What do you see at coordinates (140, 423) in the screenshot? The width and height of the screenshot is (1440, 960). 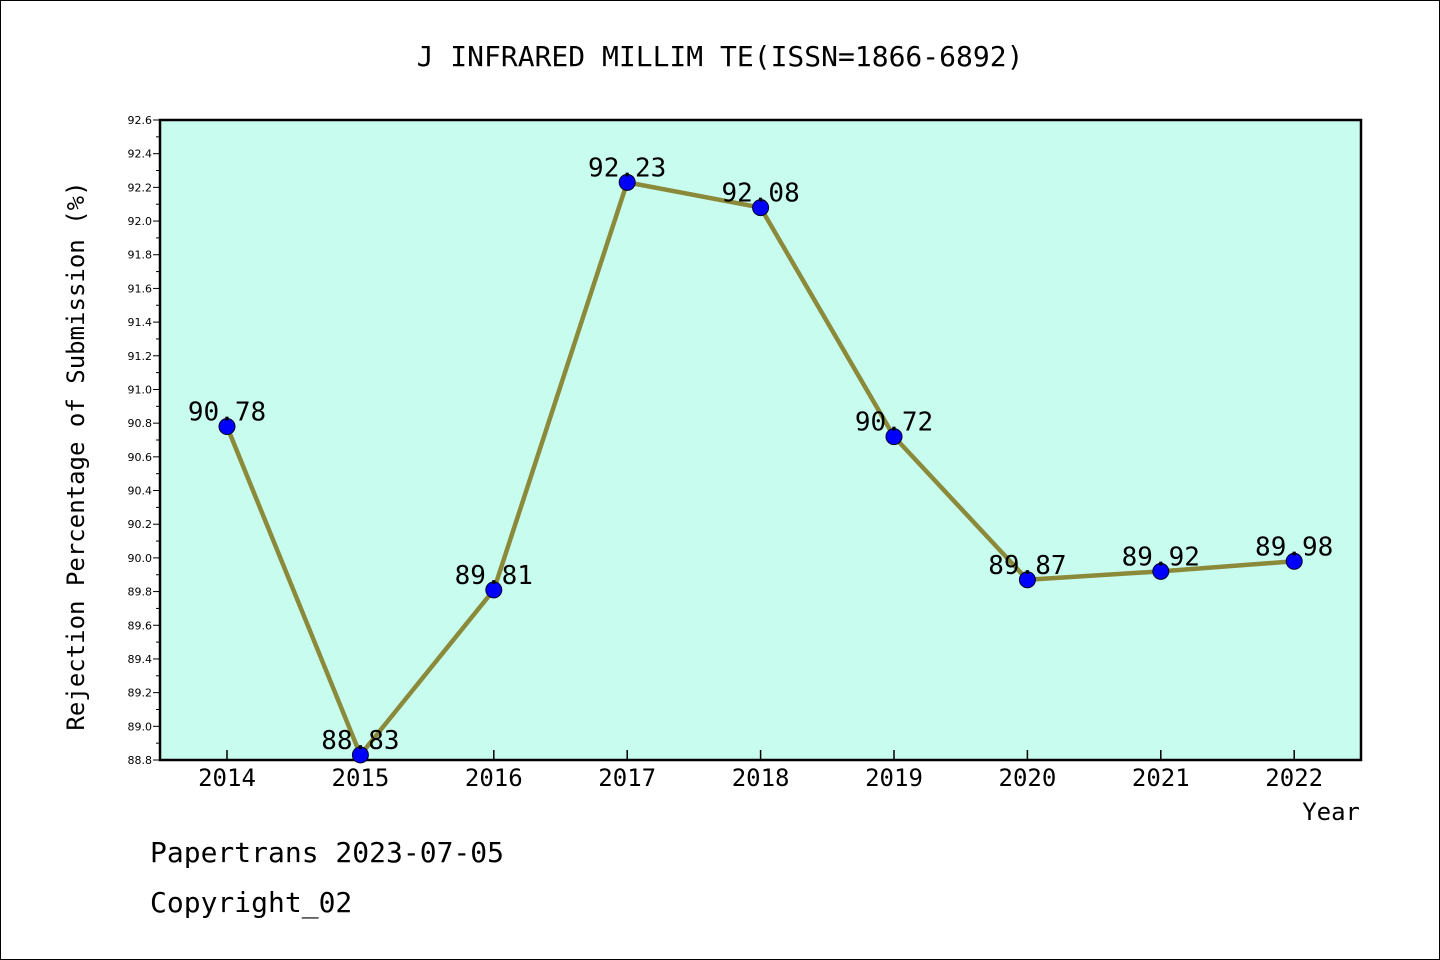 I see `y-tick-label: 90.8` at bounding box center [140, 423].